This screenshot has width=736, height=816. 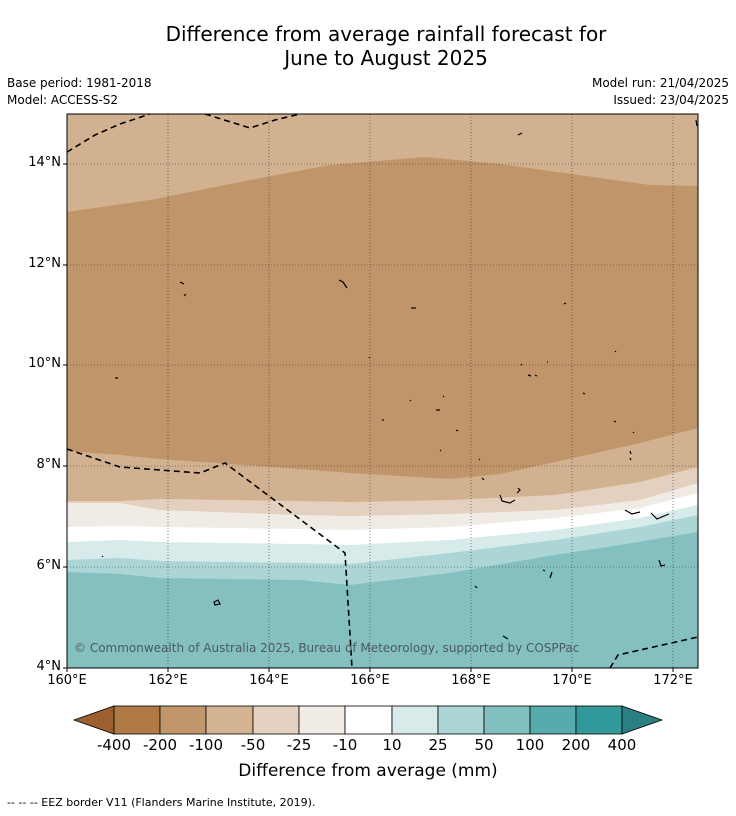 What do you see at coordinates (49, 464) in the screenshot?
I see `lat-label-8n: 8°N` at bounding box center [49, 464].